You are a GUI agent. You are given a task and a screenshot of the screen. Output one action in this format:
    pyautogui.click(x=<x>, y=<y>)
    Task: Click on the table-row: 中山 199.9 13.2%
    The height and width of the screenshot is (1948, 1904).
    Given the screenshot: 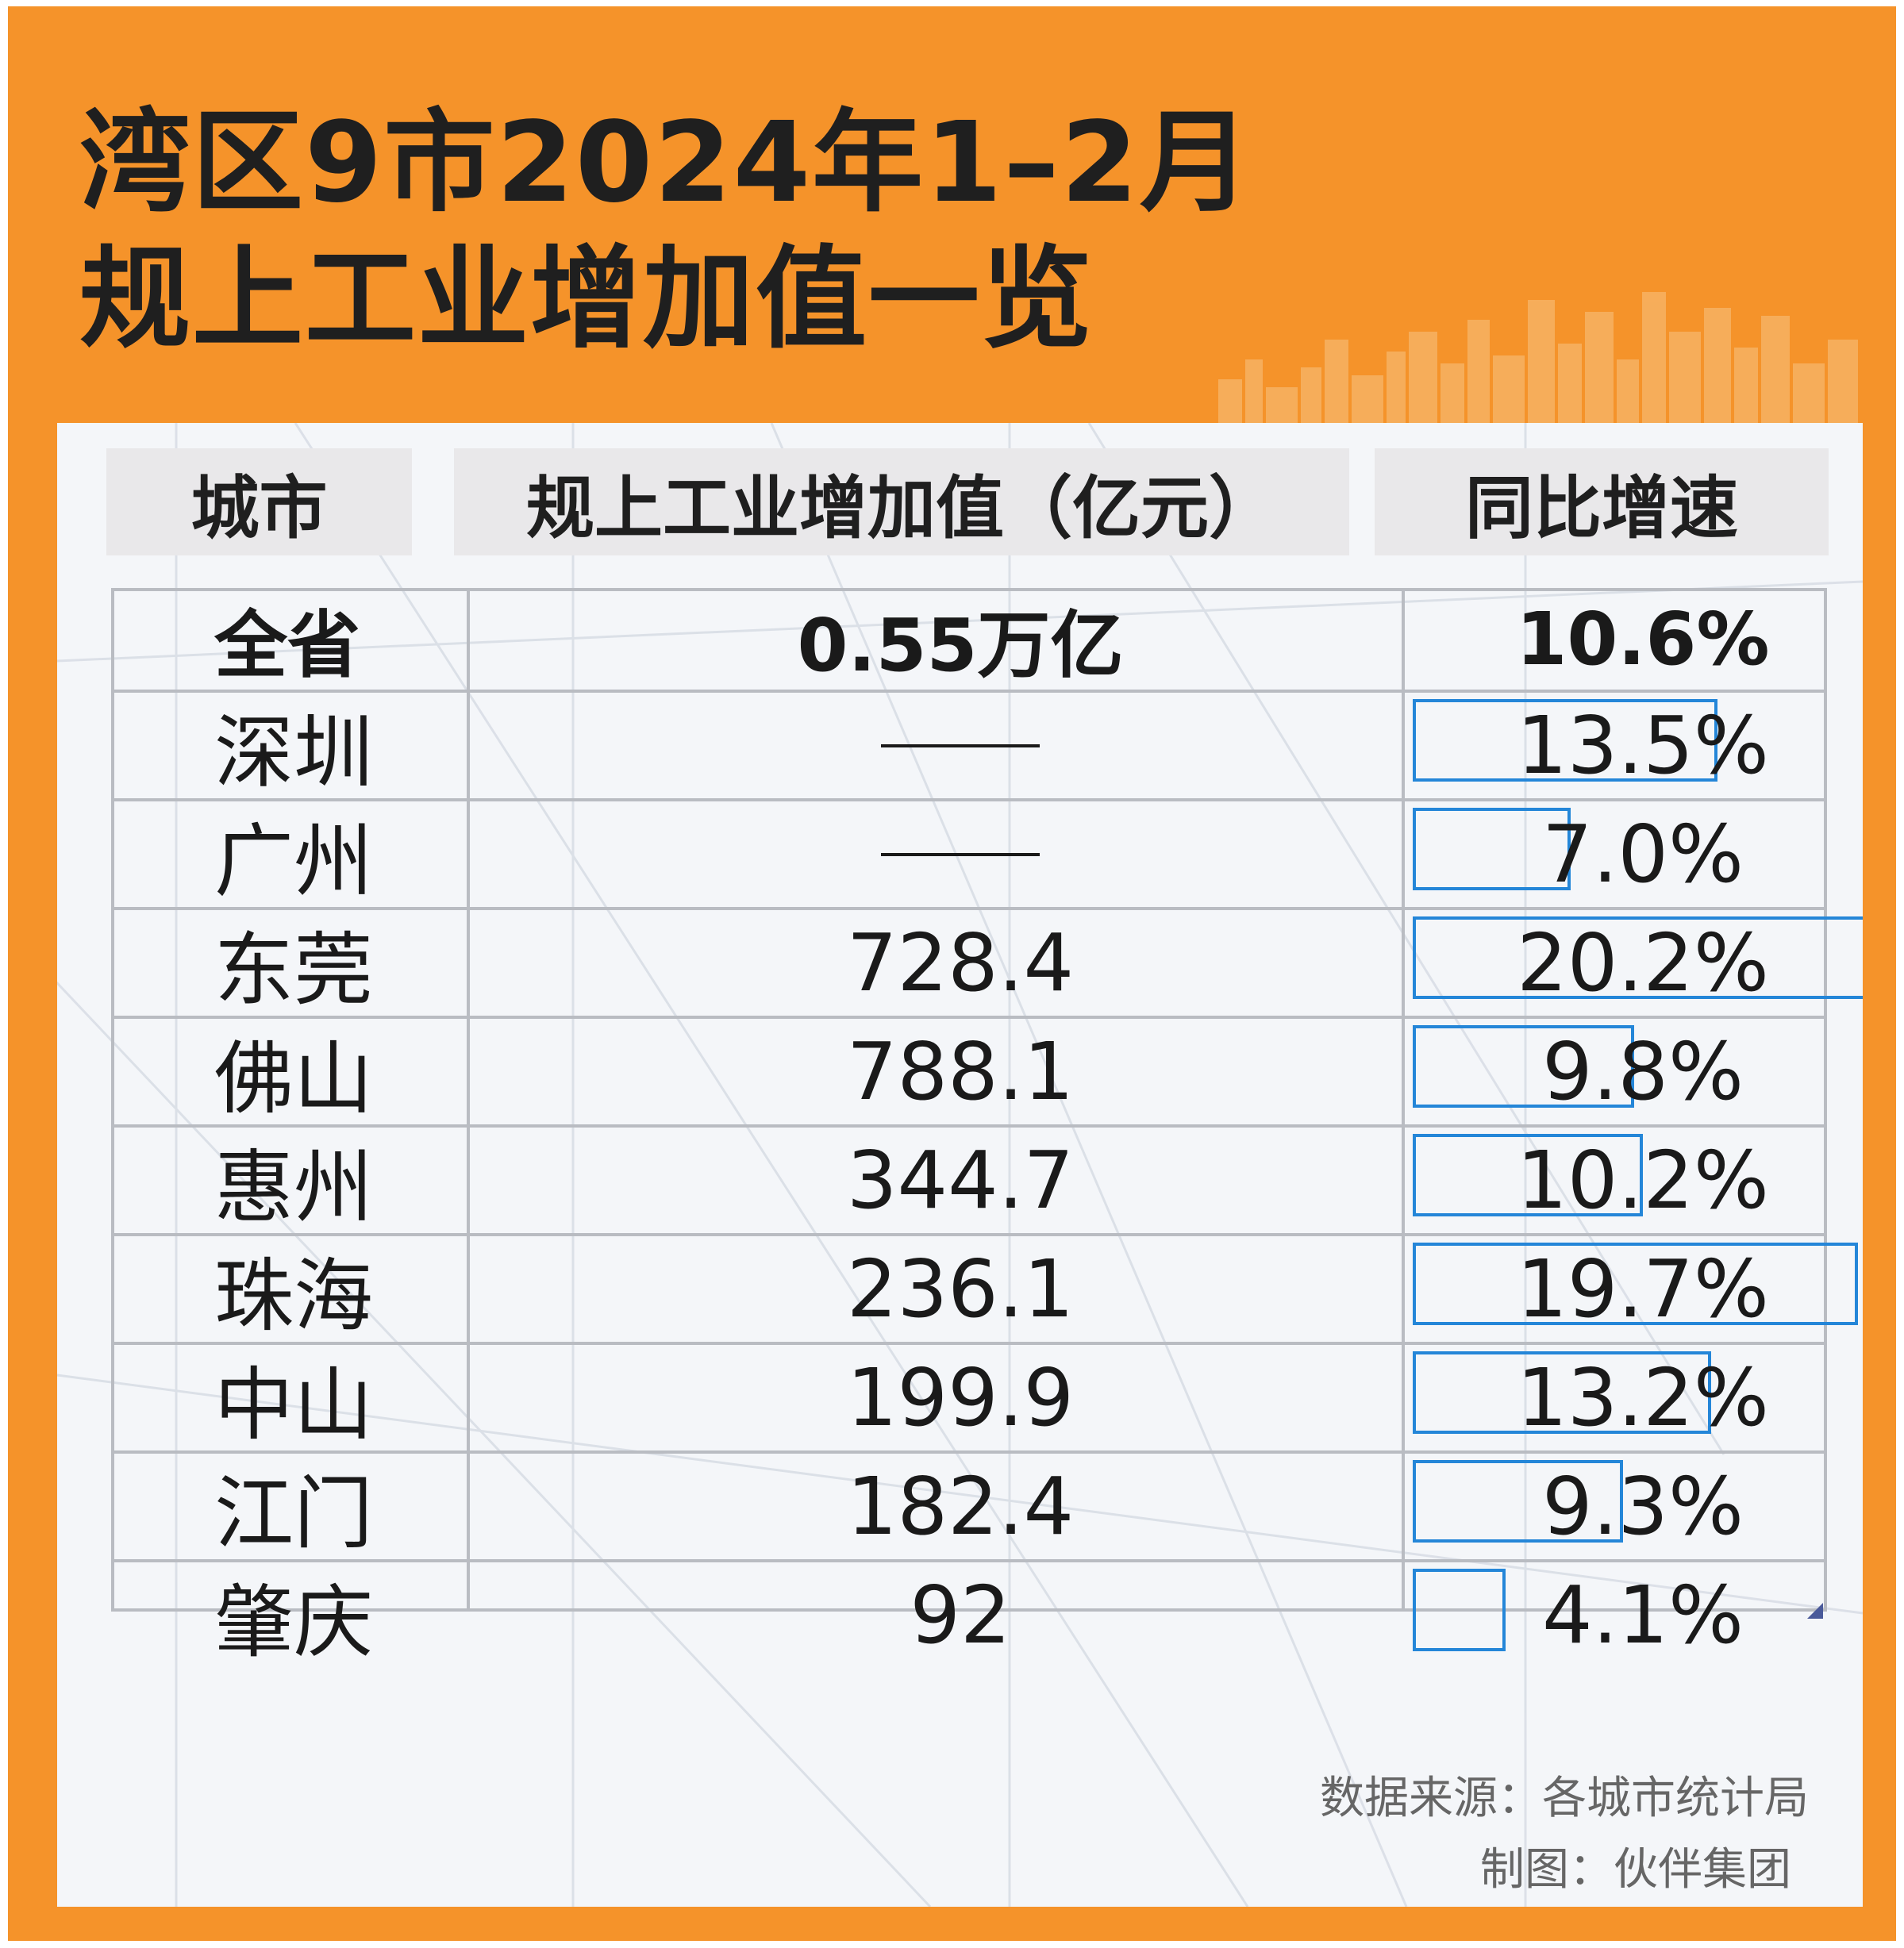 What is the action you would take?
    pyautogui.click(x=969, y=1398)
    